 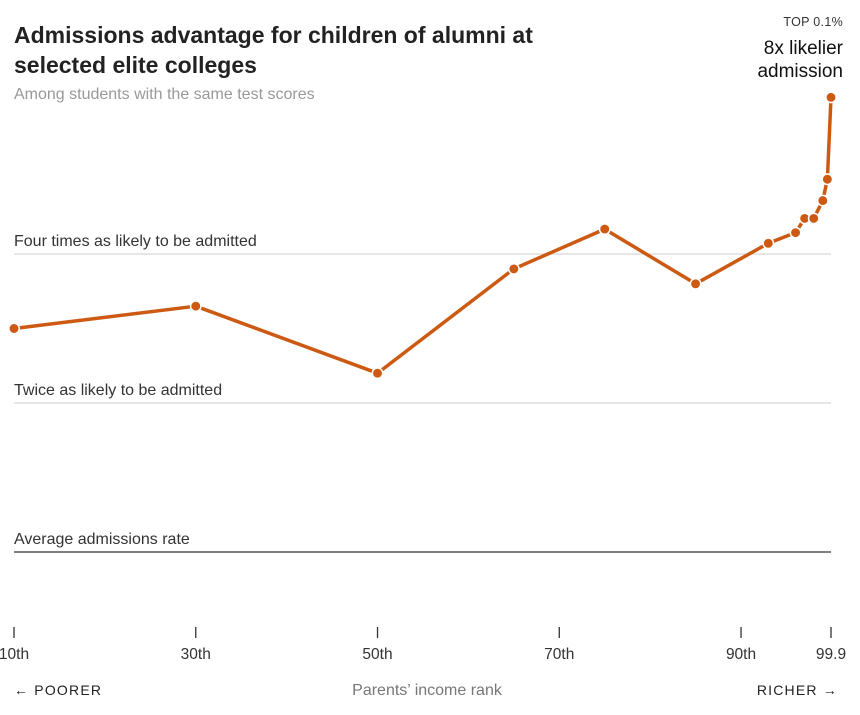 I want to click on reference-label-4x: Four times as likely to be admitted, so click(x=135, y=241).